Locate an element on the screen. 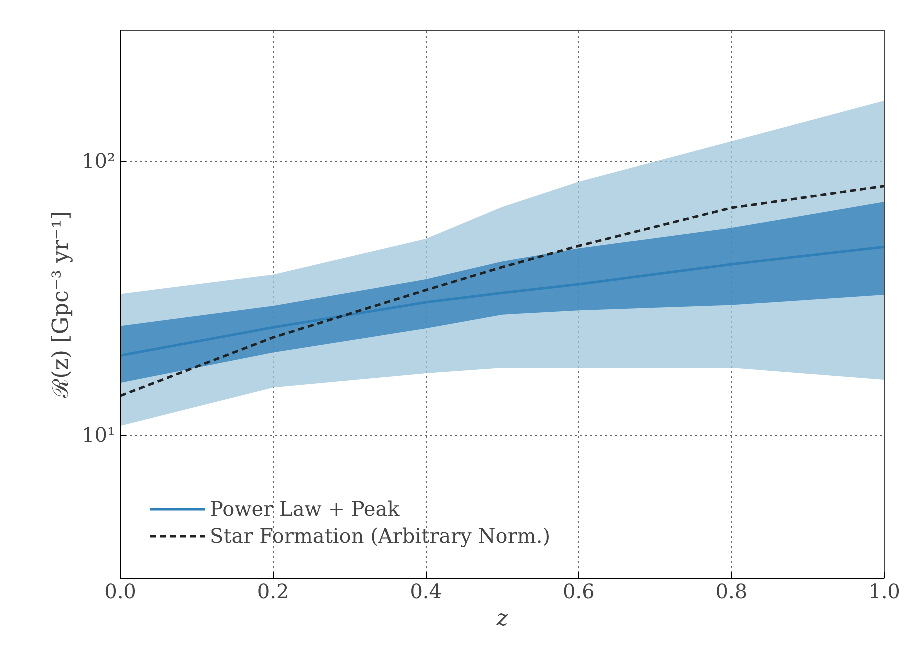 The width and height of the screenshot is (919, 668). x-tick-label: 0.0 is located at coordinates (120, 592).